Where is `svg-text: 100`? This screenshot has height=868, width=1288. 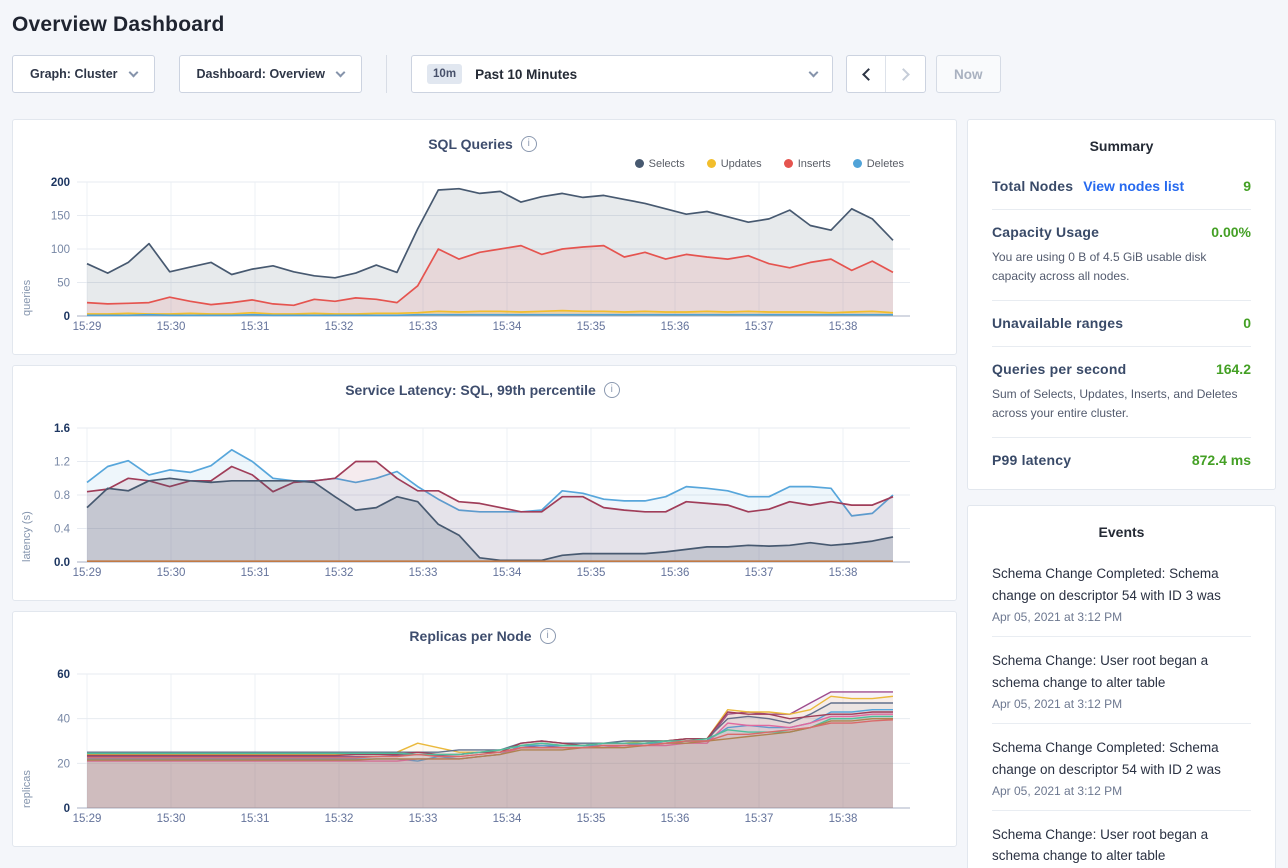
svg-text: 100 is located at coordinates (60, 250).